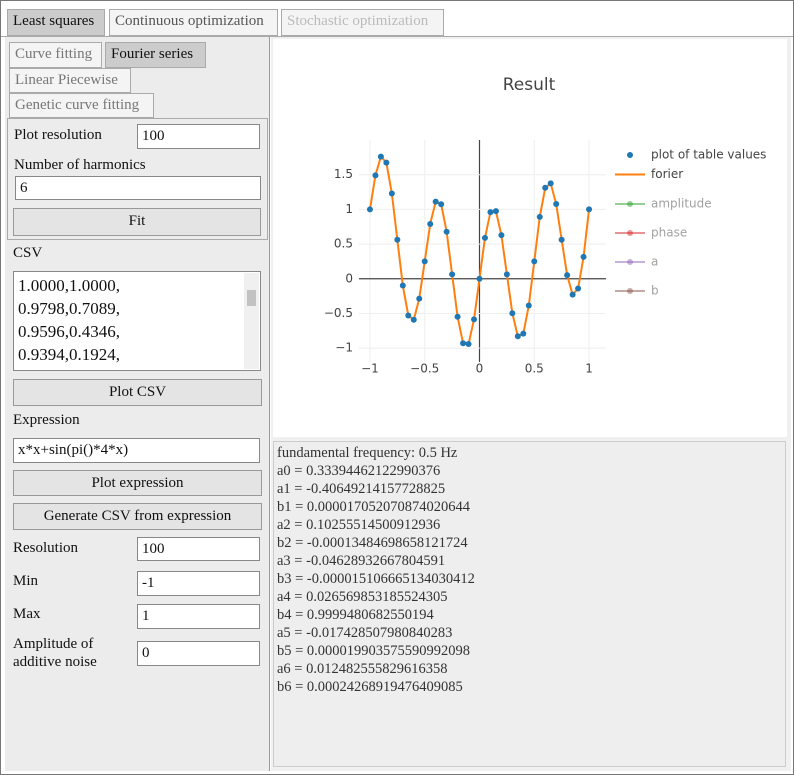 This screenshot has width=794, height=775. What do you see at coordinates (198, 653) in the screenshot?
I see `input: 0` at bounding box center [198, 653].